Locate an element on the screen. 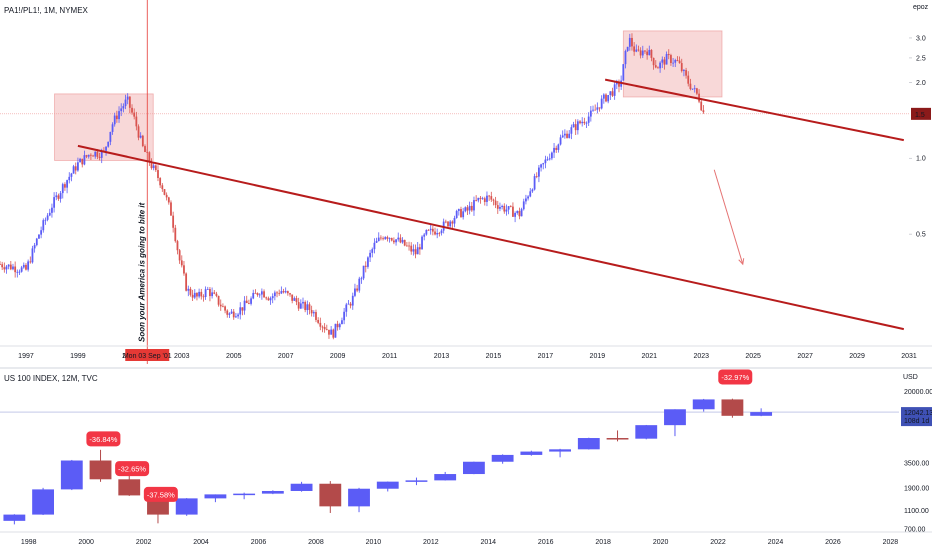 Image resolution: width=932 pixels, height=550 pixels. x-tick-label: 2018 is located at coordinates (603, 542).